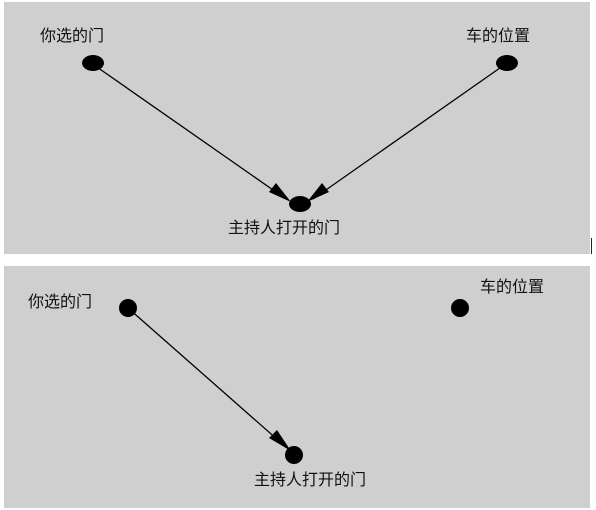 The width and height of the screenshot is (596, 510). What do you see at coordinates (591, 246) in the screenshot?
I see `divider-tick` at bounding box center [591, 246].